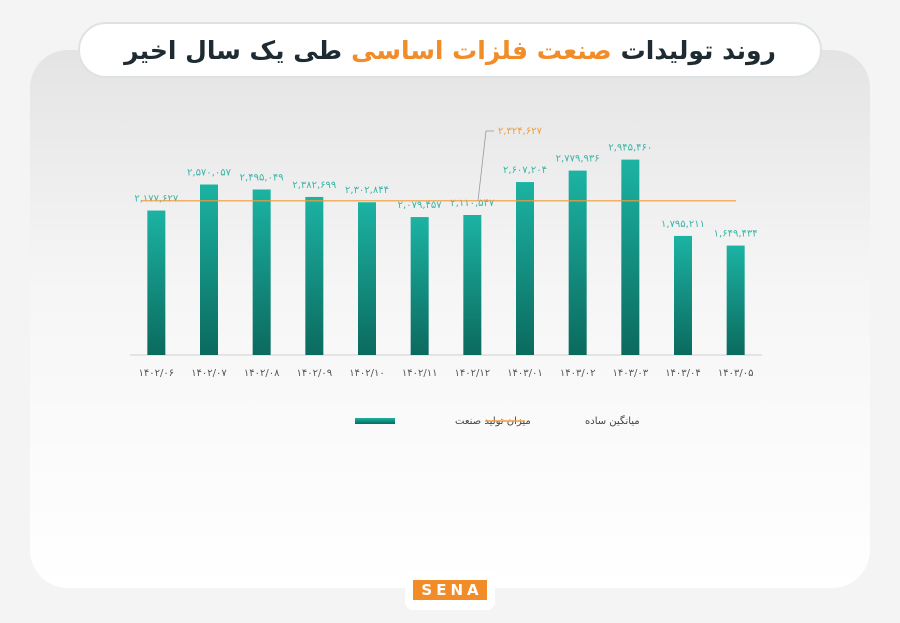 Image resolution: width=900 pixels, height=623 pixels. I want to click on average-label: ۲,۳۲۴,۶۲۷, so click(520, 131).